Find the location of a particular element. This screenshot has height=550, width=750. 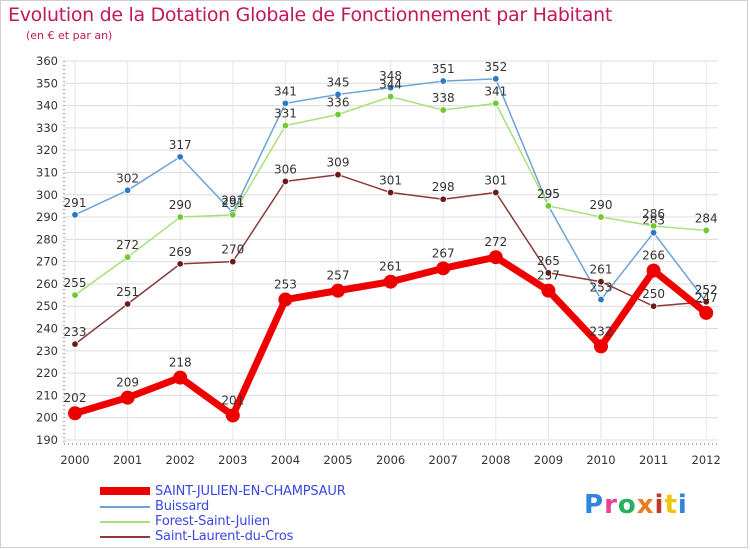

x-tick-label: 2011 is located at coordinates (653, 460).